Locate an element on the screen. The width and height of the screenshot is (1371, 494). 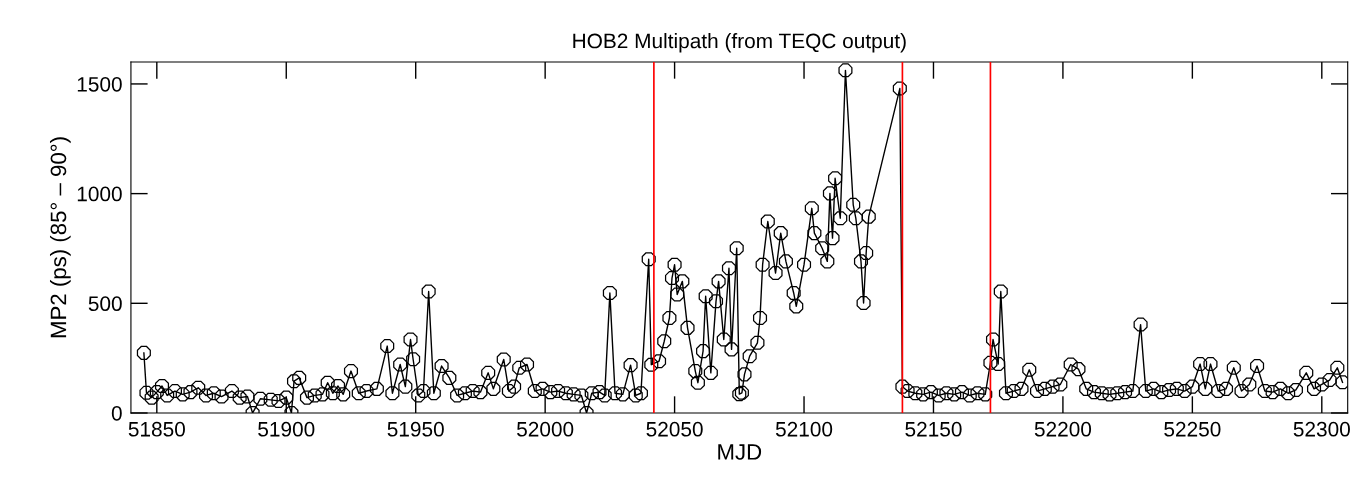
y-tick-label: 500 is located at coordinates (105, 304).